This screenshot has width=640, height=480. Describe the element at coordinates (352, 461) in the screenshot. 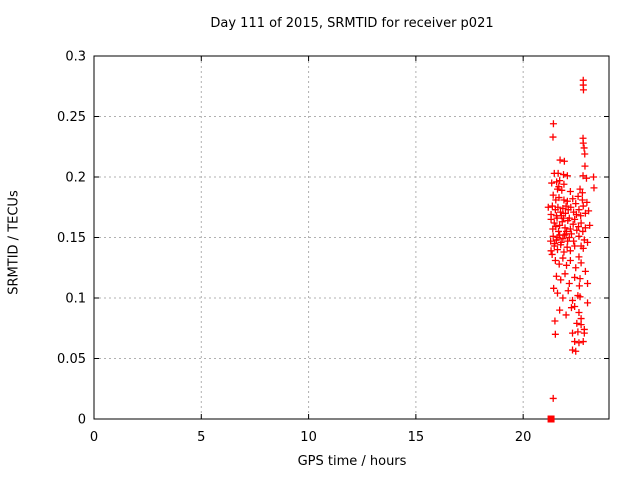

I see `x-axis-label: GPS time / hours` at that location.